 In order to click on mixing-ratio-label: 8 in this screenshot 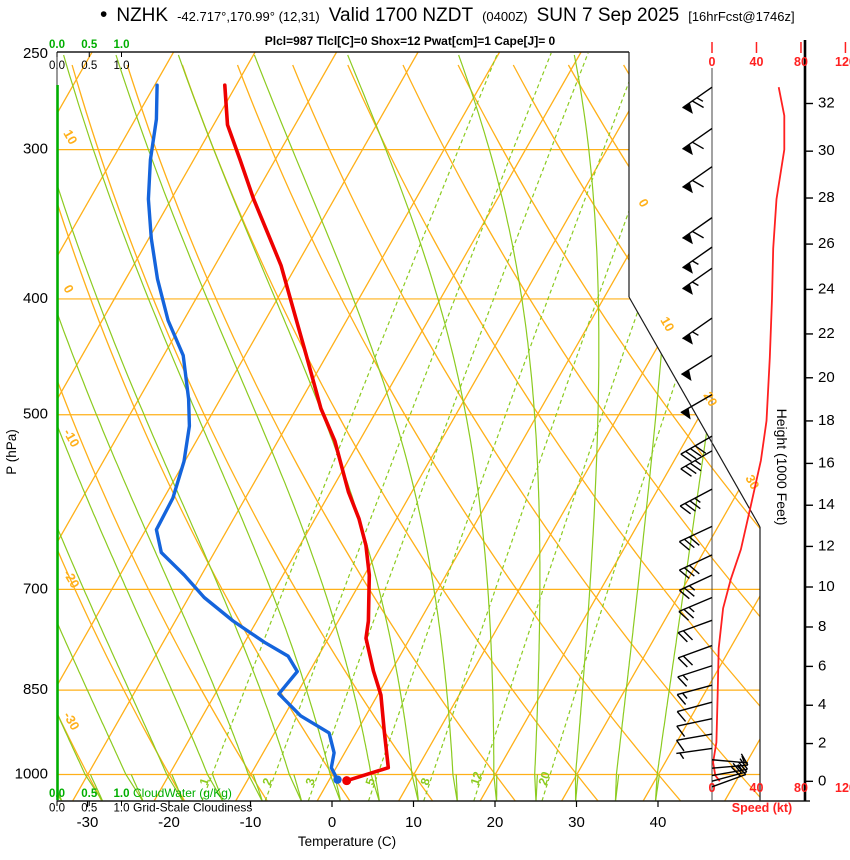, I will do `click(425, 781)`.